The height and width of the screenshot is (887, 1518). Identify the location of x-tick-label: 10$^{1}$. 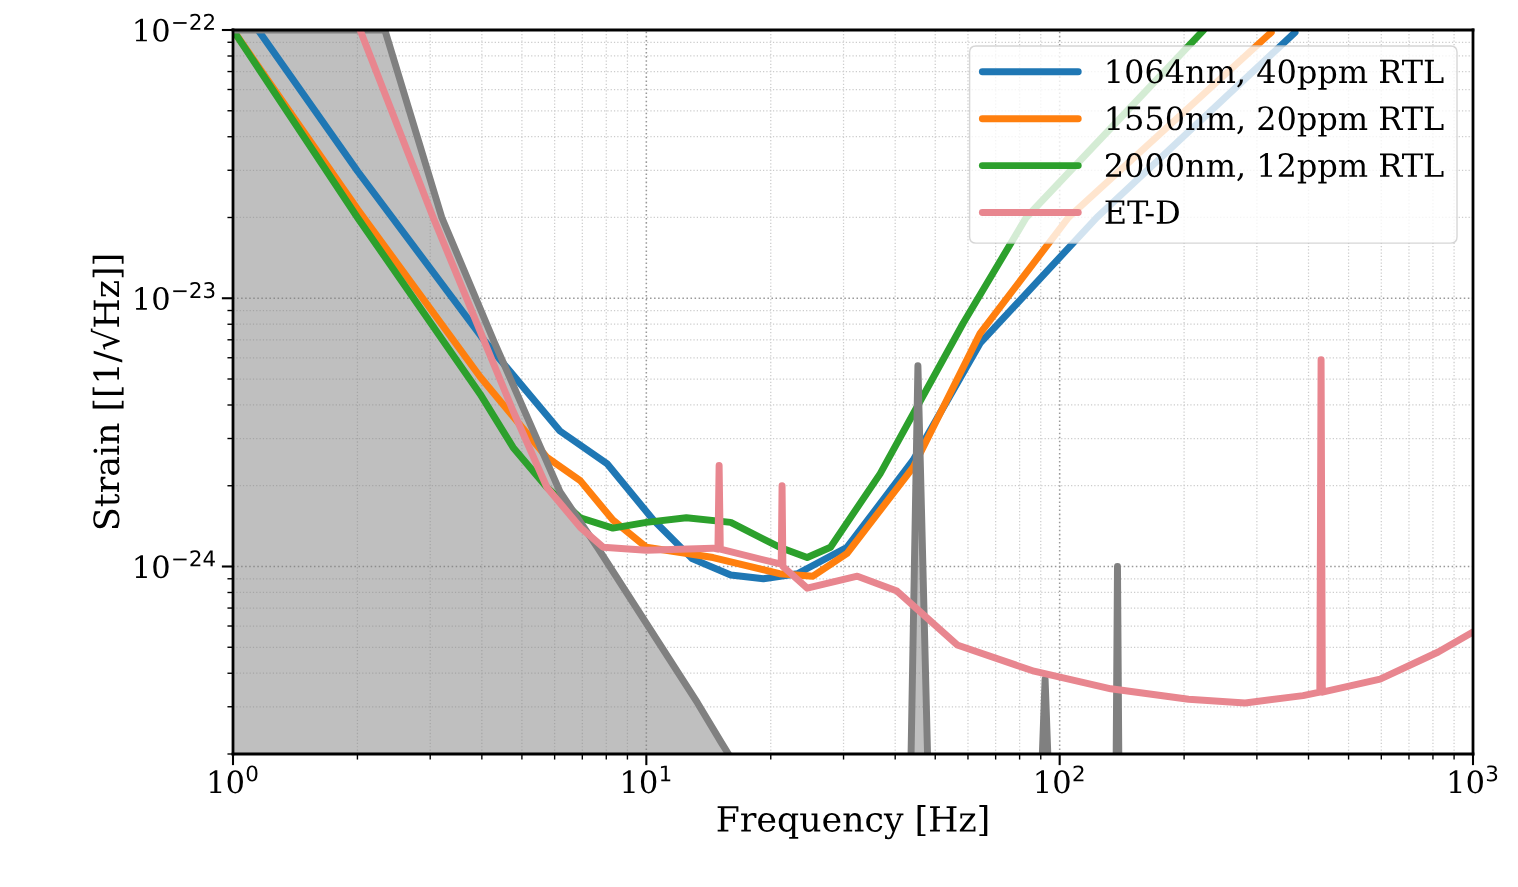
(647, 779).